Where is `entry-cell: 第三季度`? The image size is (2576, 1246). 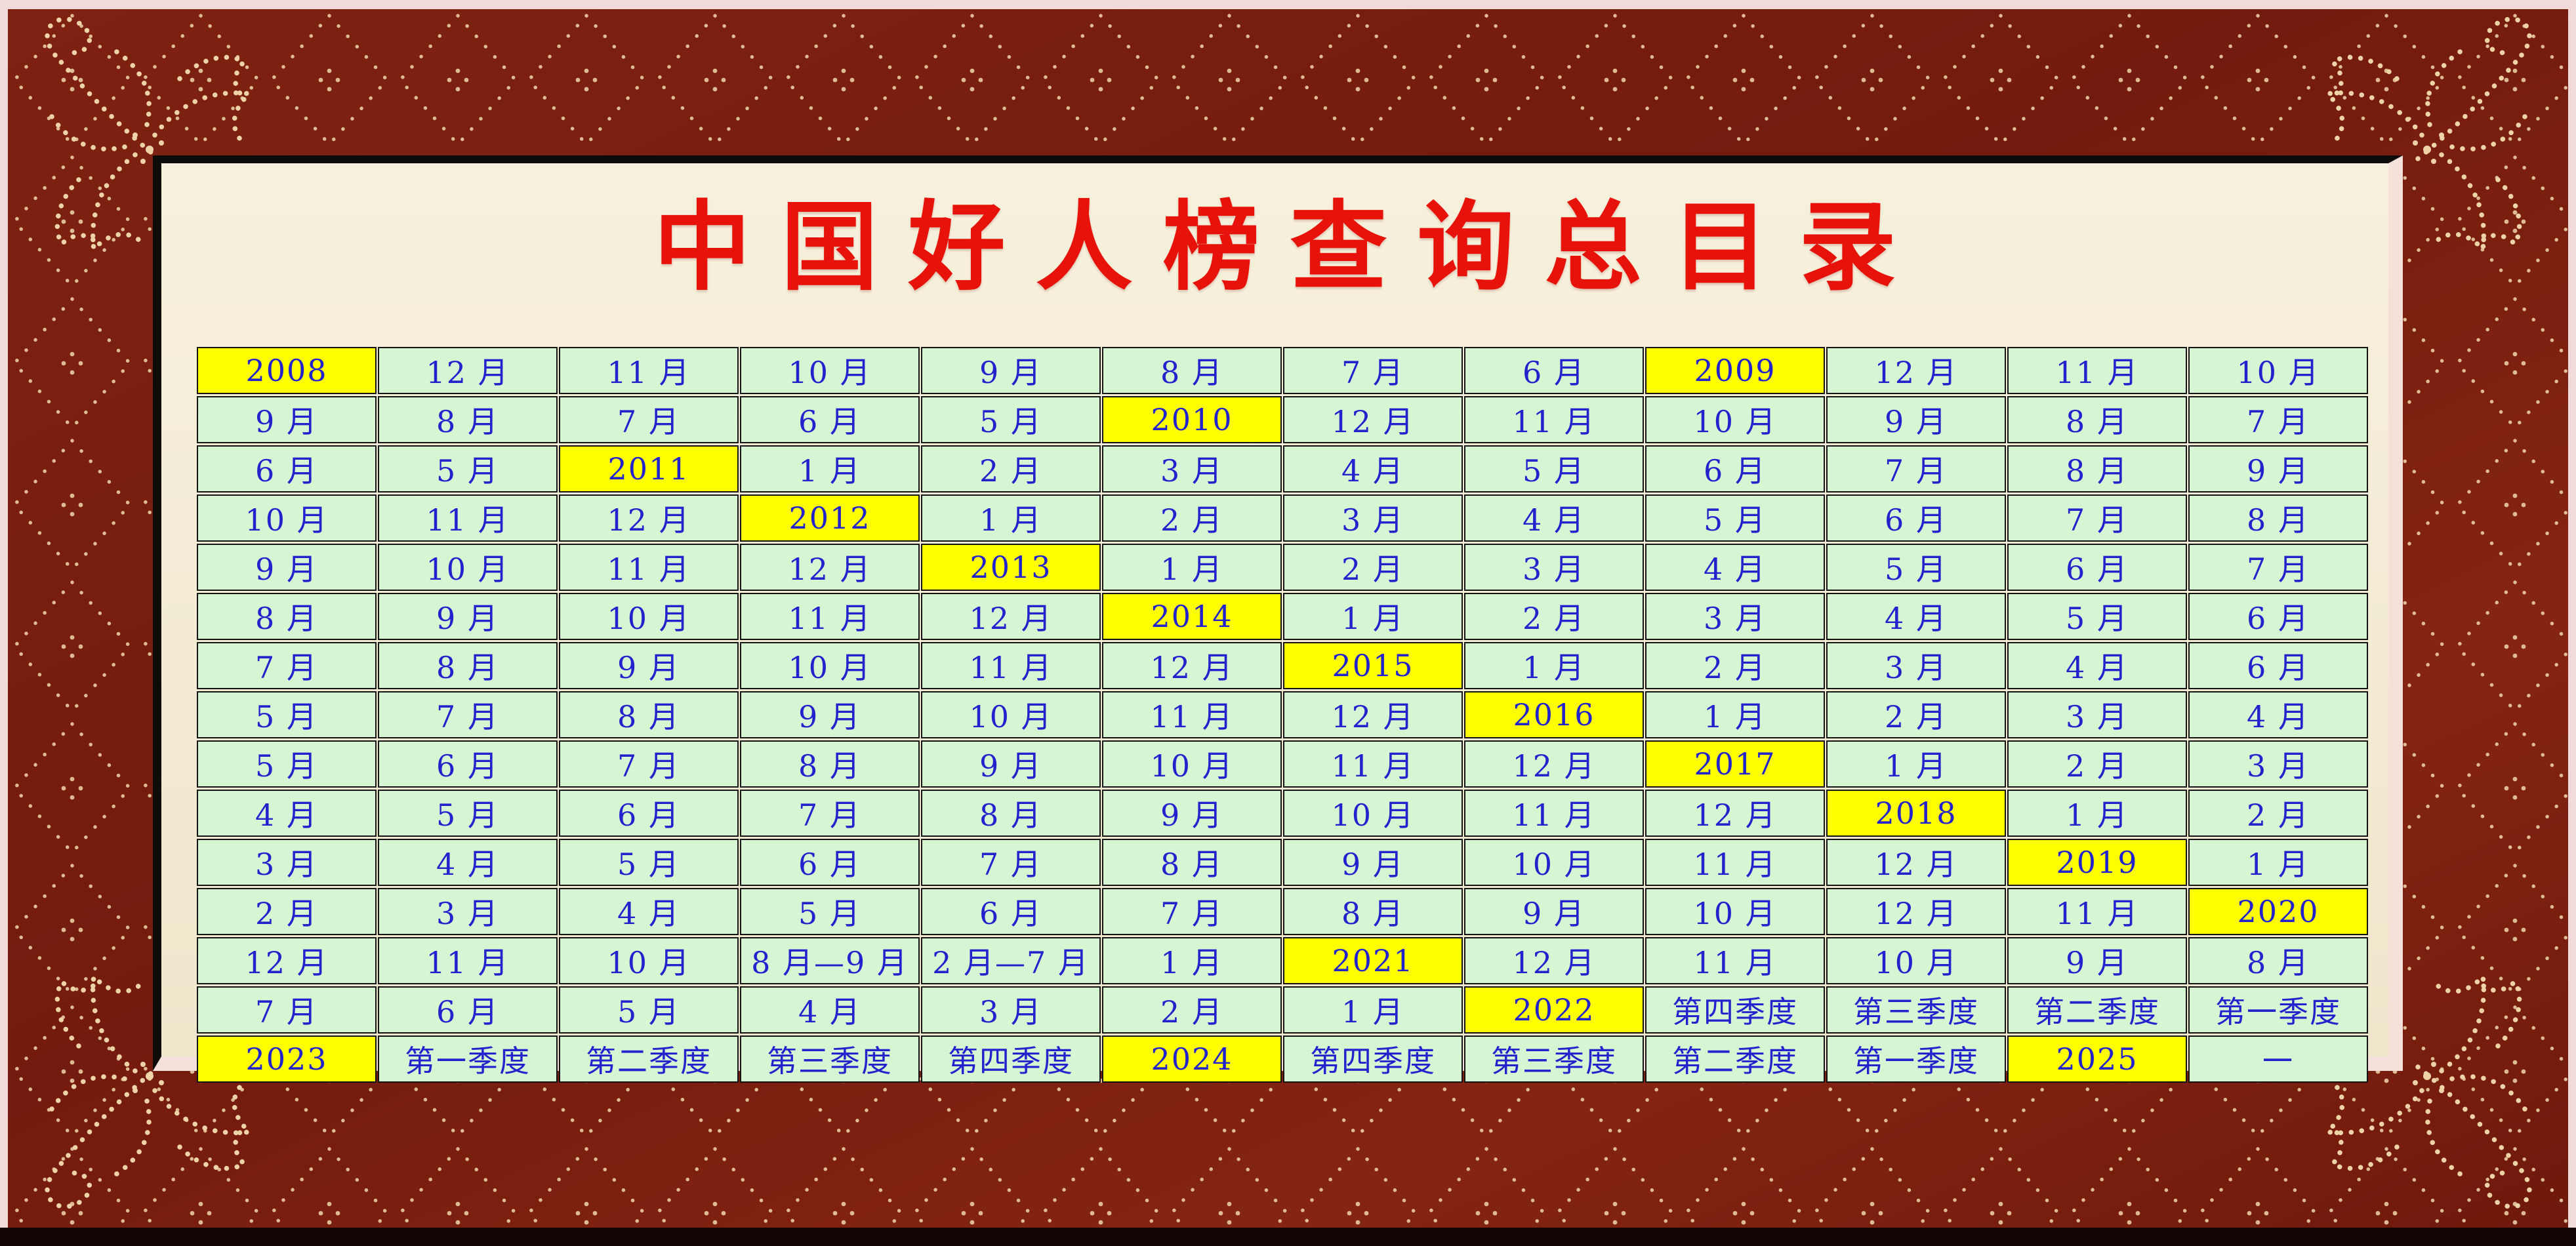
entry-cell: 第三季度 is located at coordinates (830, 1059).